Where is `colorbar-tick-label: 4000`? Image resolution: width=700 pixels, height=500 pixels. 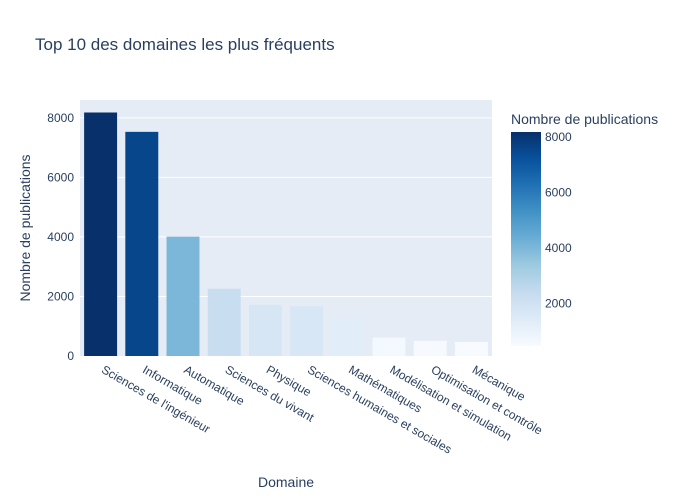
colorbar-tick-label: 4000 is located at coordinates (558, 248).